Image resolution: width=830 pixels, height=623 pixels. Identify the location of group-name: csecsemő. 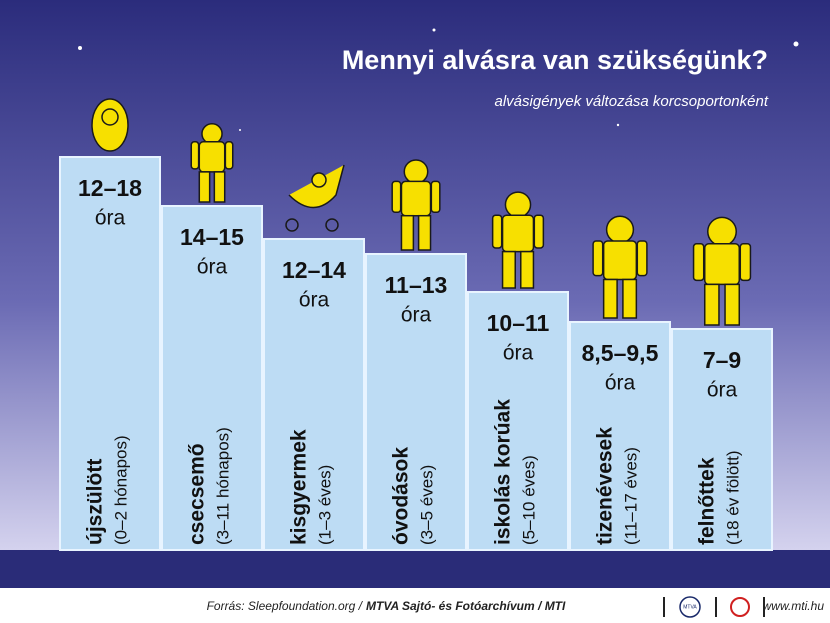
(197, 494).